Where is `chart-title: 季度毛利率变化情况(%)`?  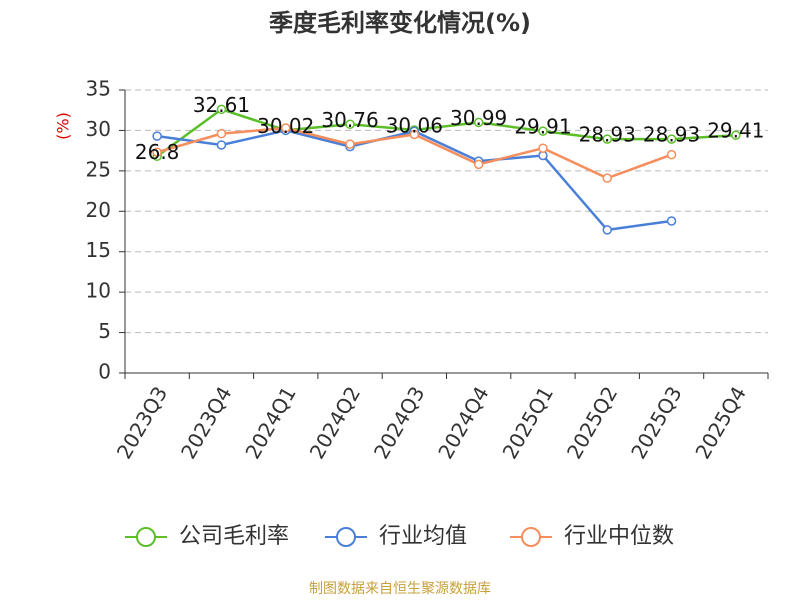 chart-title: 季度毛利率变化情况(%) is located at coordinates (400, 23).